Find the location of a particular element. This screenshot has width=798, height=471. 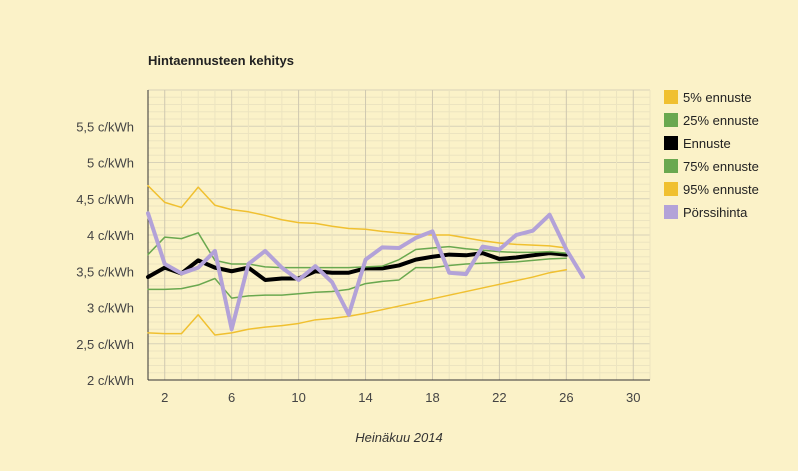

x-tick-label: 26 is located at coordinates (566, 397).